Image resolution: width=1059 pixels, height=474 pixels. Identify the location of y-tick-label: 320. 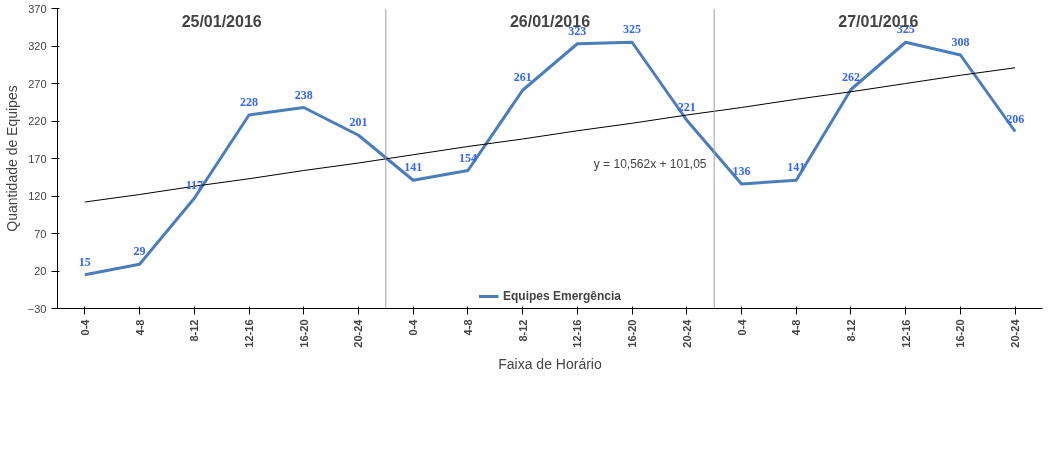
(37, 46).